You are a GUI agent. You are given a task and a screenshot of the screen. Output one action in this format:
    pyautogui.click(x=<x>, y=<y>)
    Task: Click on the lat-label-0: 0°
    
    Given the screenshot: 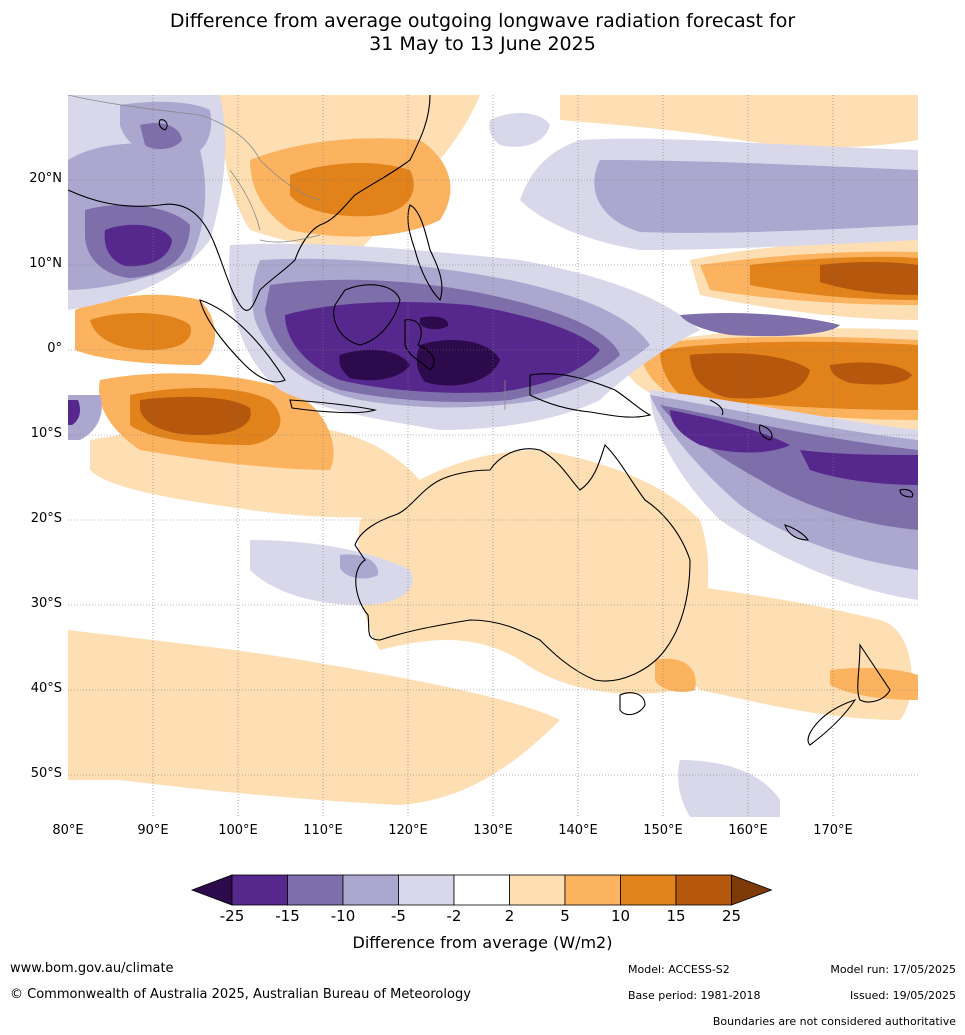 What is the action you would take?
    pyautogui.click(x=54, y=348)
    